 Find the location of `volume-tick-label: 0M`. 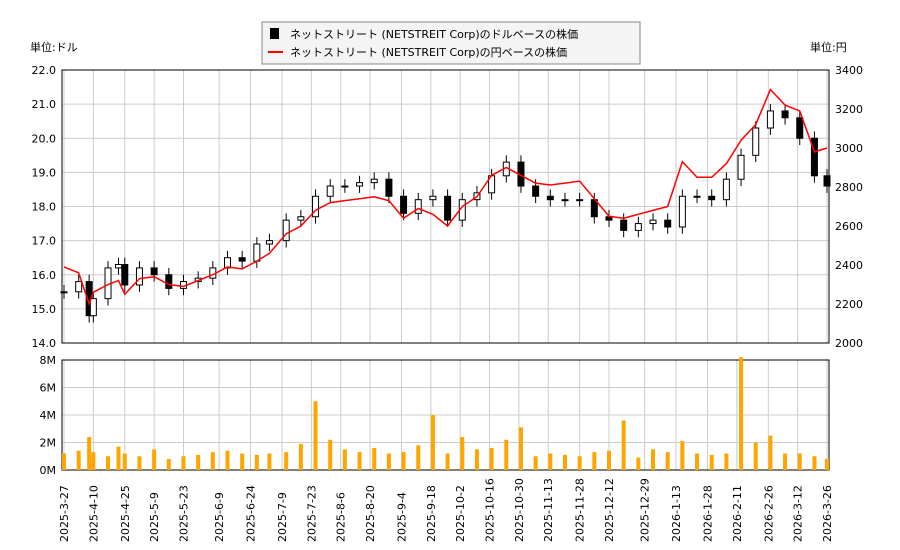

volume-tick-label: 0M is located at coordinates (48, 470).